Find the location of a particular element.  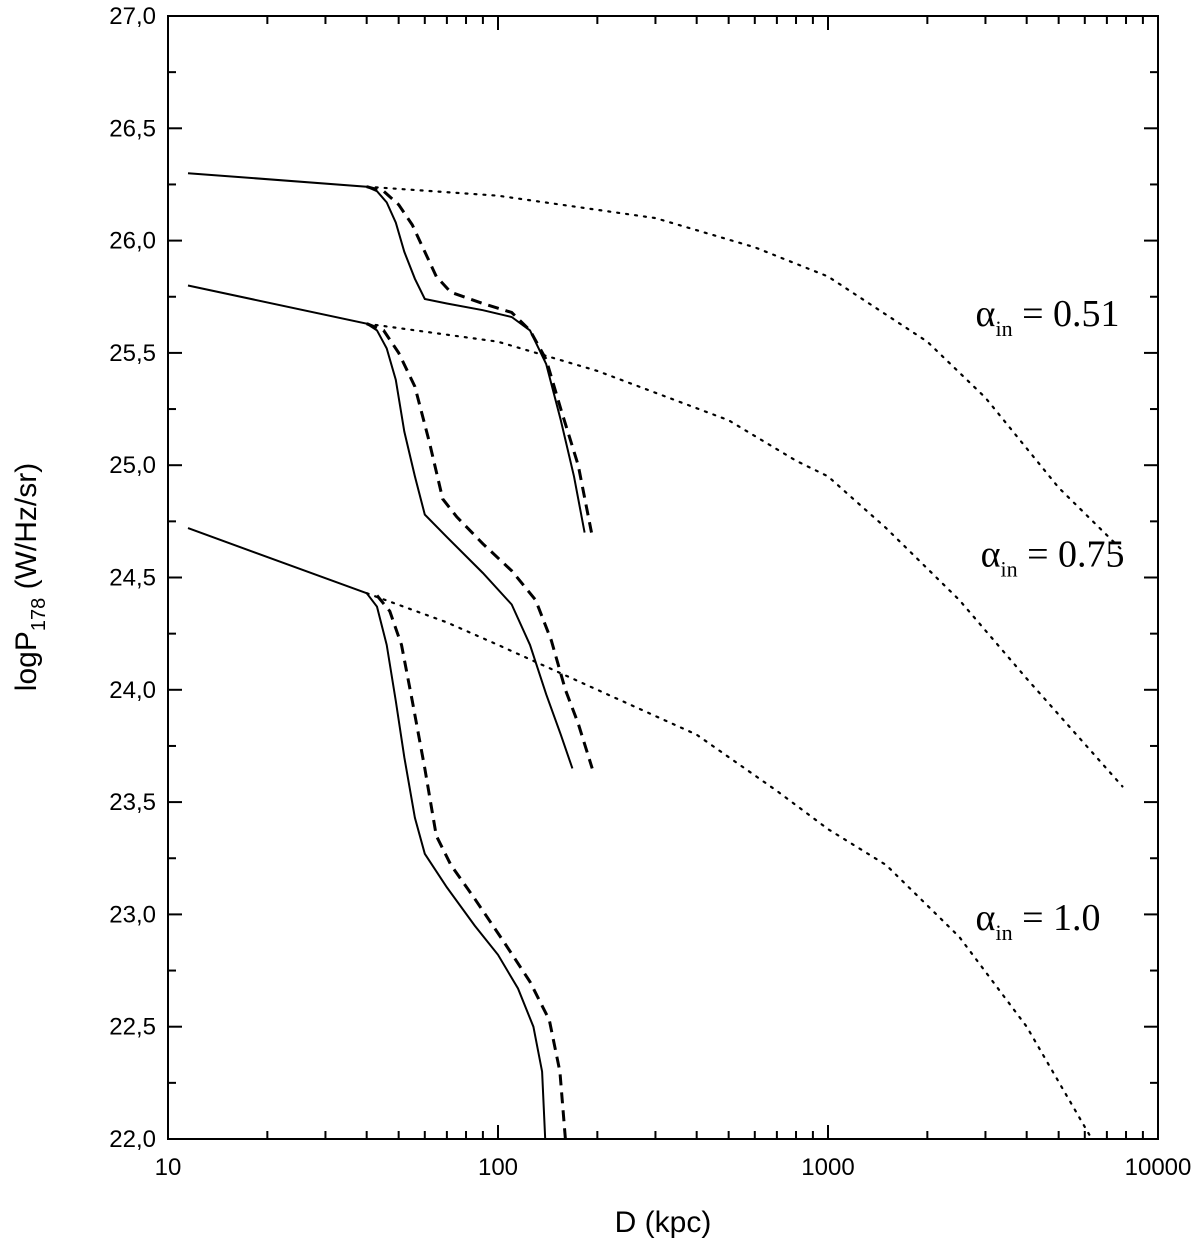

annotation-alpha-in: αin = 0.51 is located at coordinates (1048, 317).